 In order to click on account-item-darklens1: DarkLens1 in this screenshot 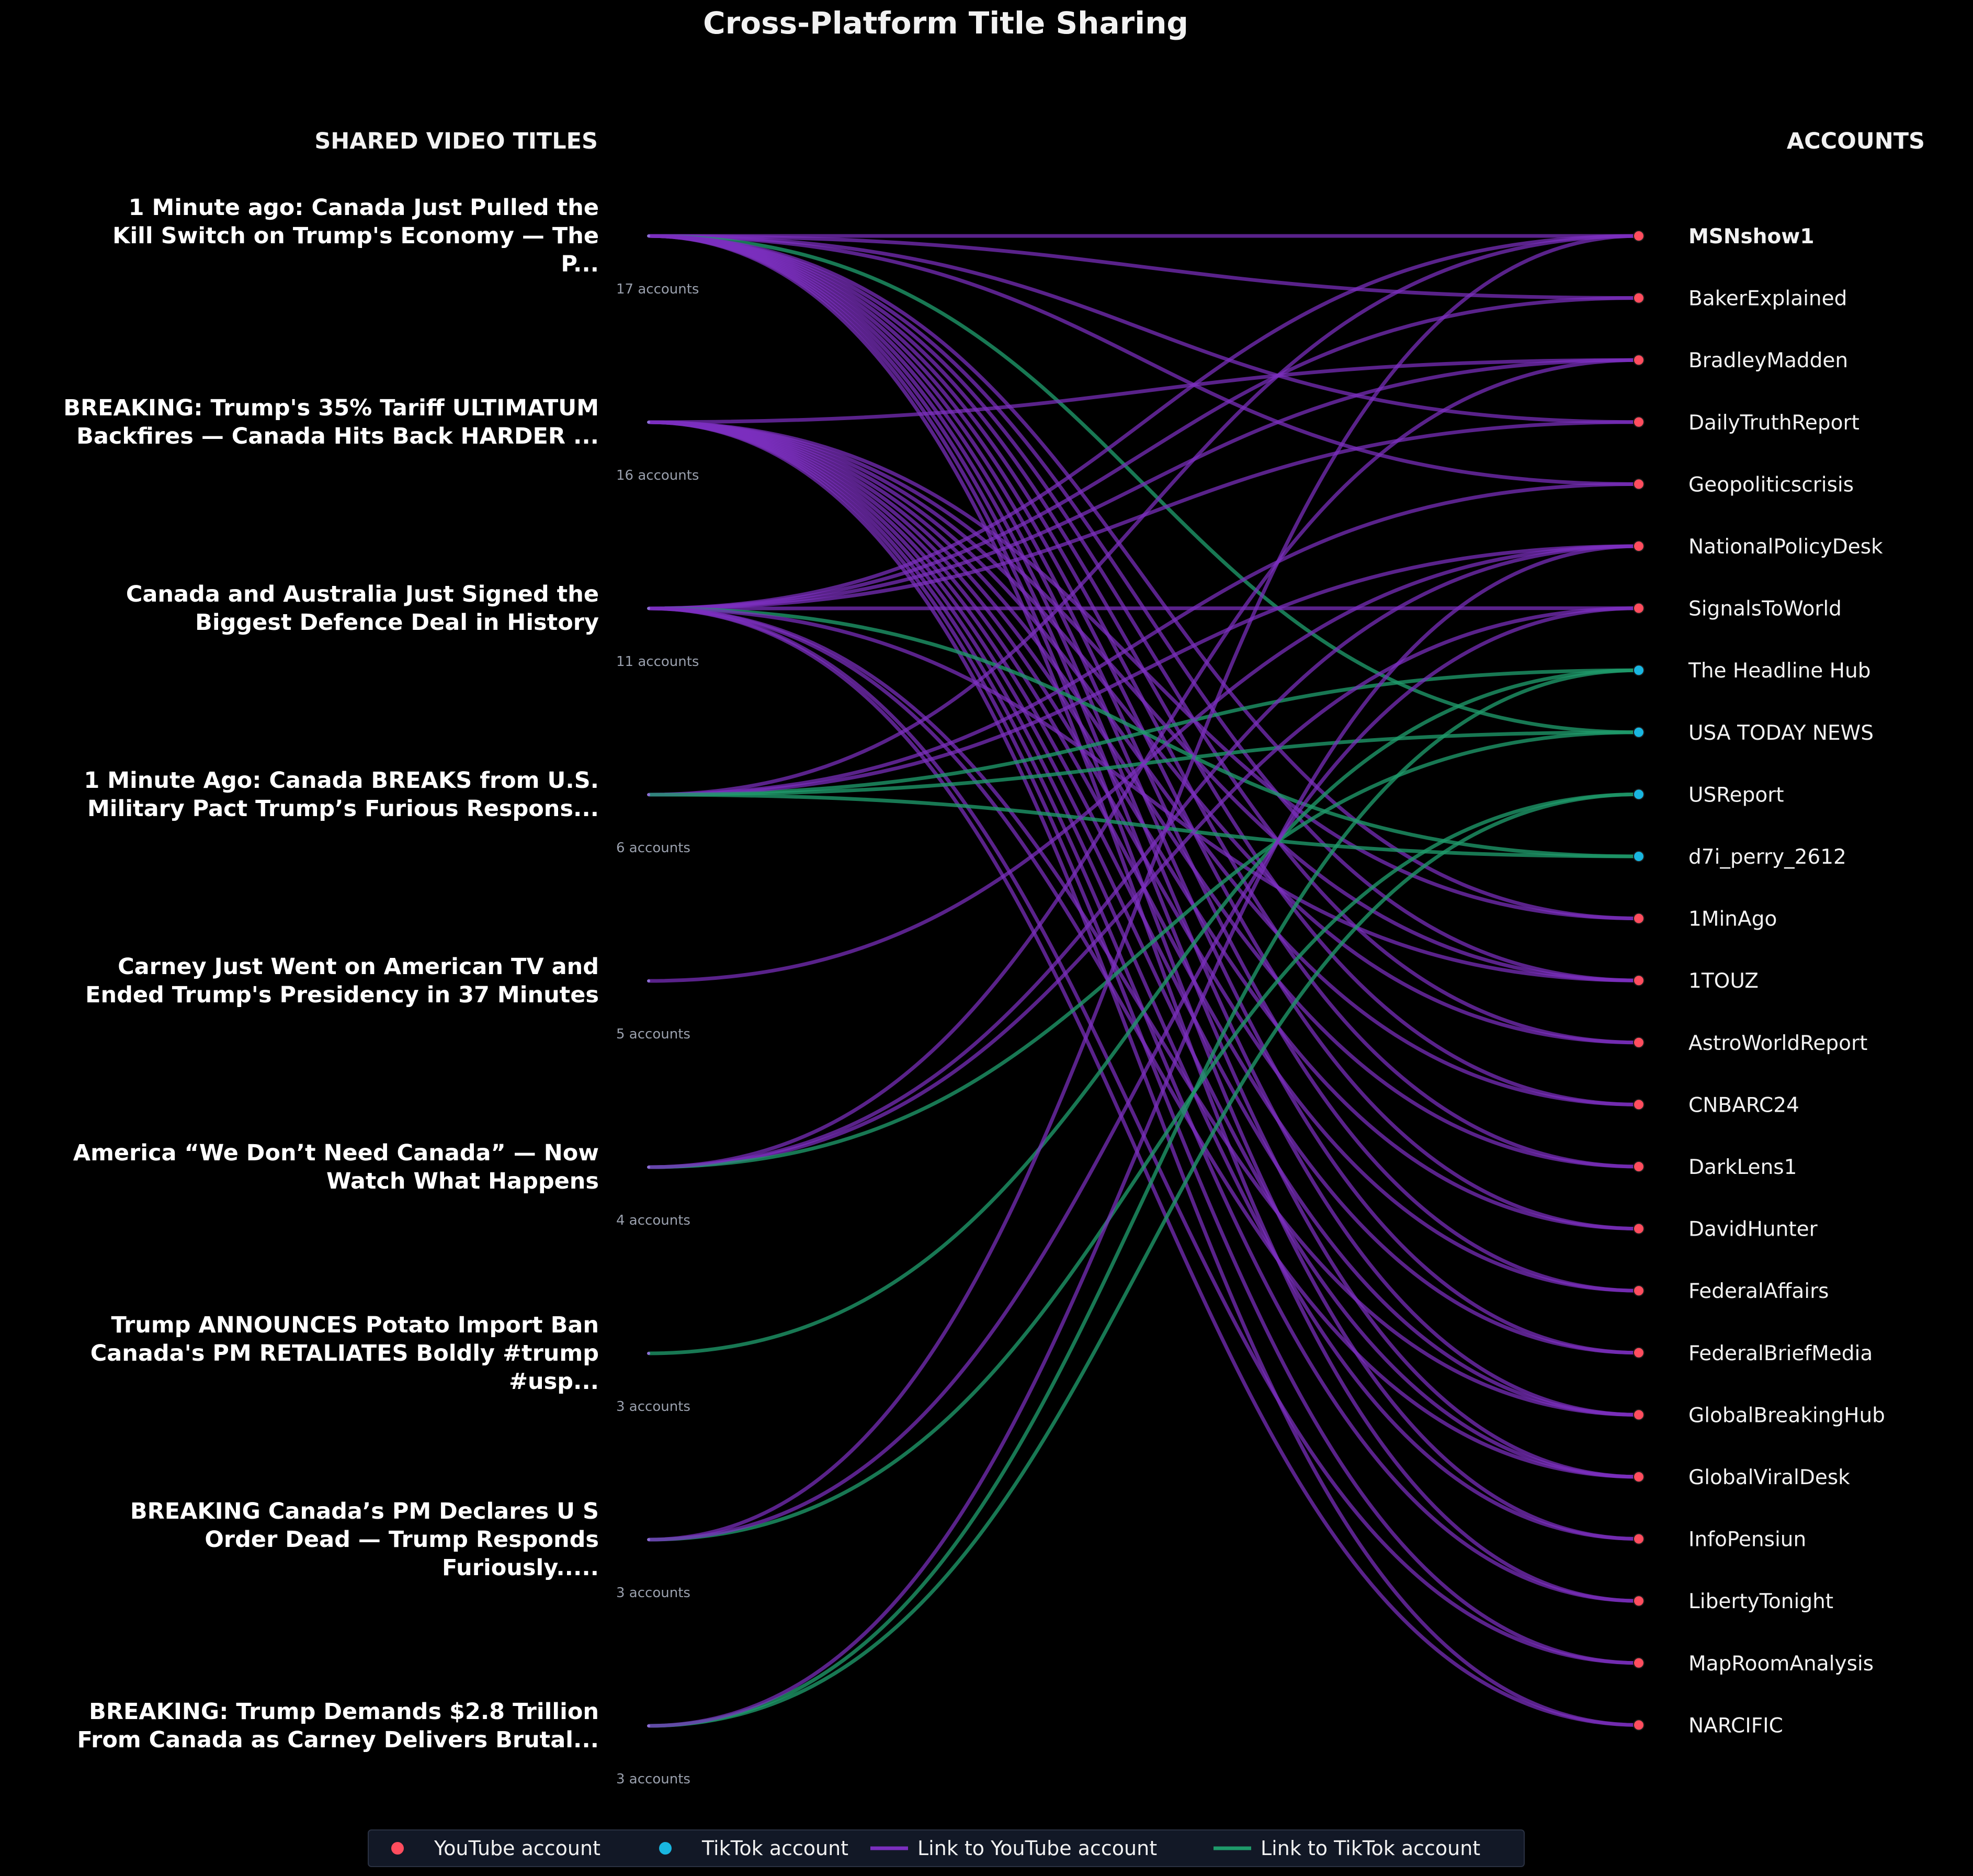, I will do `click(1715, 1167)`.